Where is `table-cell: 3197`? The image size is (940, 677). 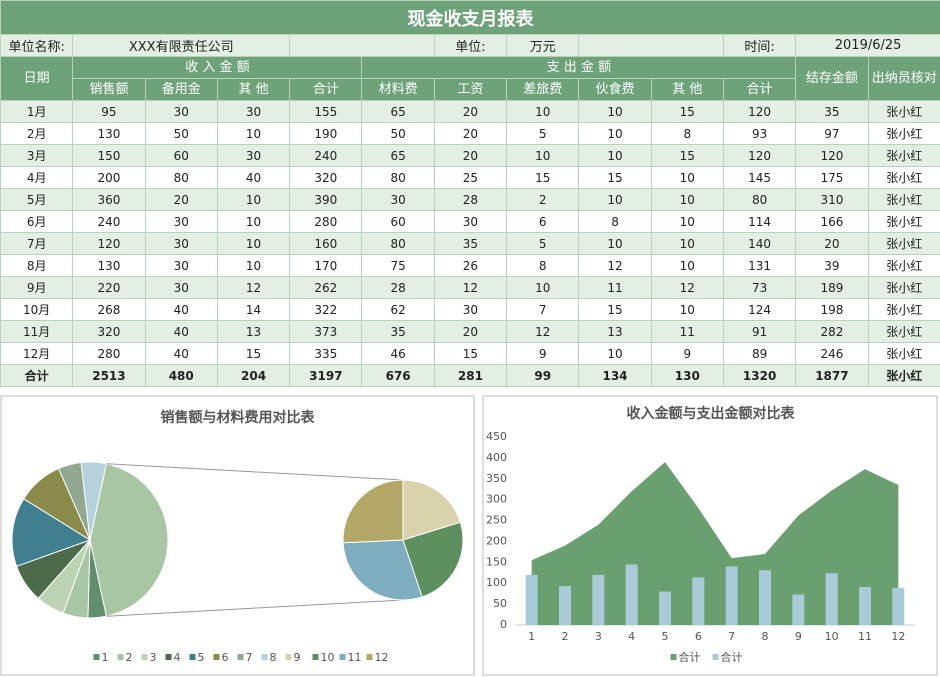
table-cell: 3197 is located at coordinates (326, 375).